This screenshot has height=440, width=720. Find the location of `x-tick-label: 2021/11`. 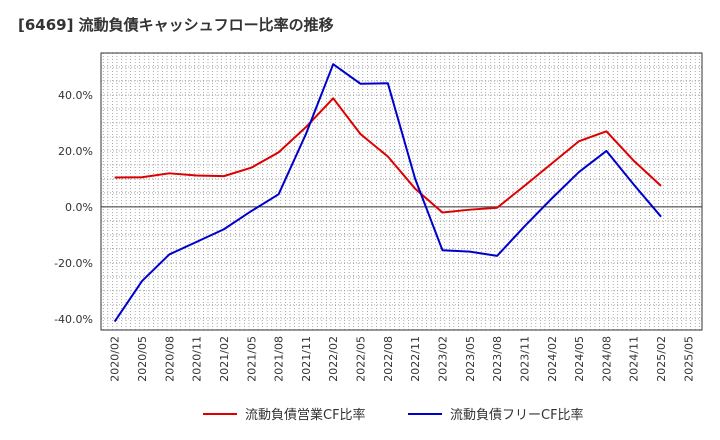

x-tick-label: 2021/11 is located at coordinates (306, 359).